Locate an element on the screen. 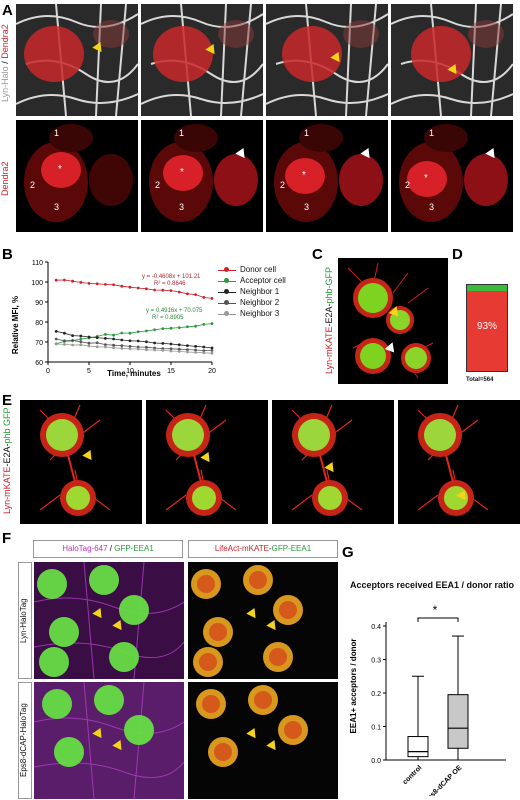  legend-label: Neighbor 2 is located at coordinates (260, 302).